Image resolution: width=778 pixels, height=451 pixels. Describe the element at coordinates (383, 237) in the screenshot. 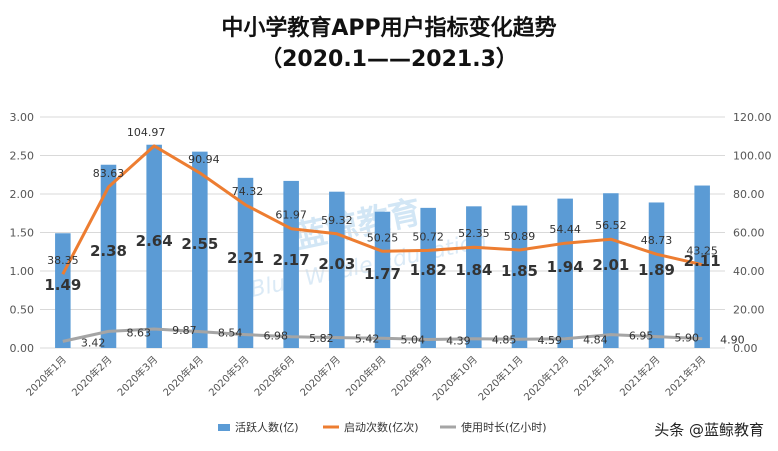

I see `launch-count-label: 50.25` at that location.